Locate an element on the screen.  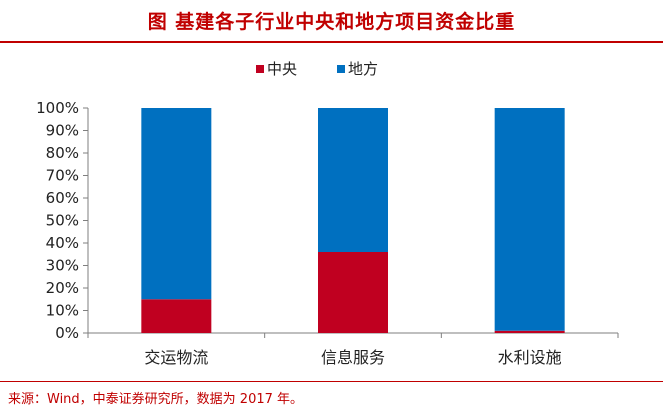
y-tick-label: 20% is located at coordinates (62, 288).